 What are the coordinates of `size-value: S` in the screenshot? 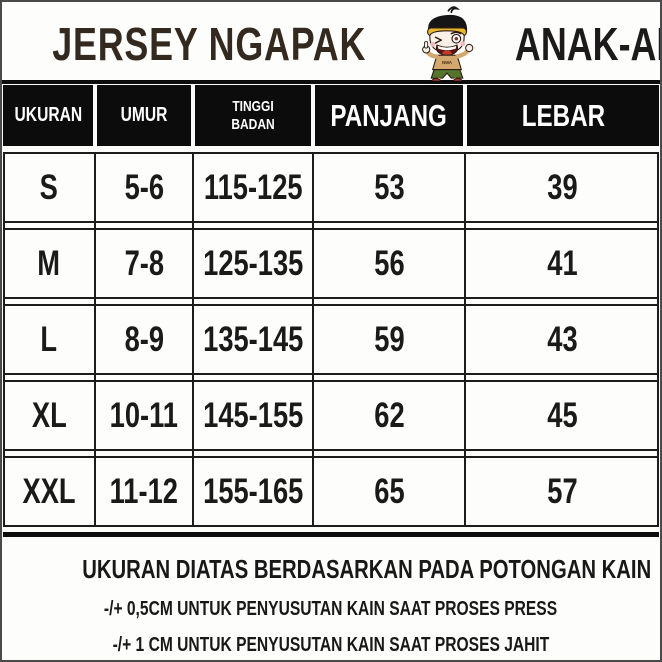 It's located at (49, 187).